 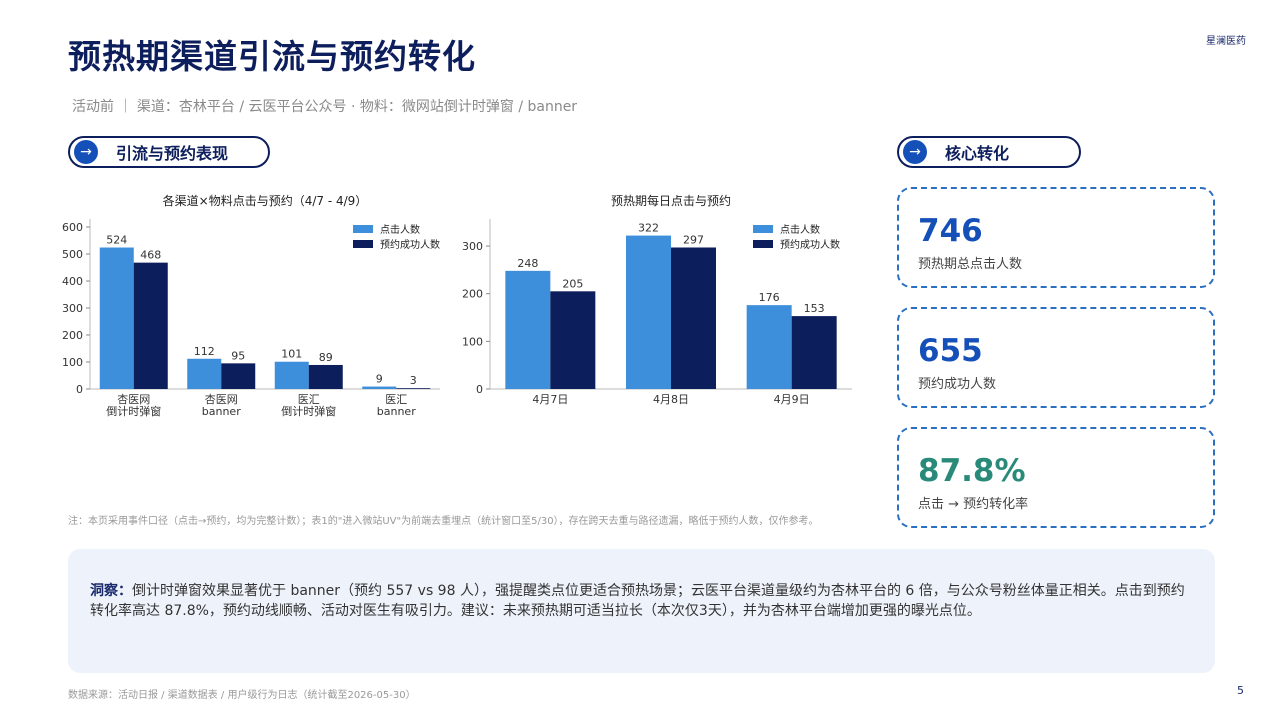 What do you see at coordinates (671, 399) in the screenshot?
I see `x-tick-label: 4月8日` at bounding box center [671, 399].